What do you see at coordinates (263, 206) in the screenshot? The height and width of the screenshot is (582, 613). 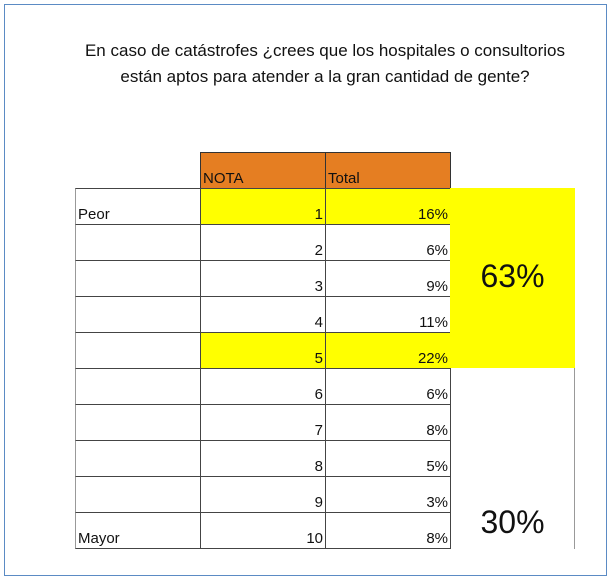 I see `nota-cell: 1` at bounding box center [263, 206].